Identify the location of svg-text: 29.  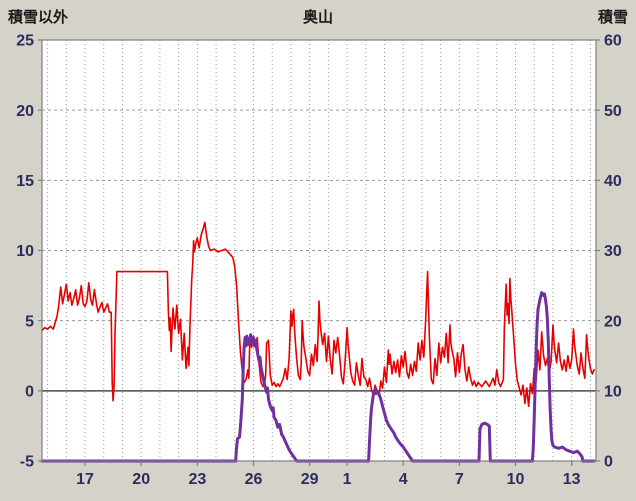
(310, 479).